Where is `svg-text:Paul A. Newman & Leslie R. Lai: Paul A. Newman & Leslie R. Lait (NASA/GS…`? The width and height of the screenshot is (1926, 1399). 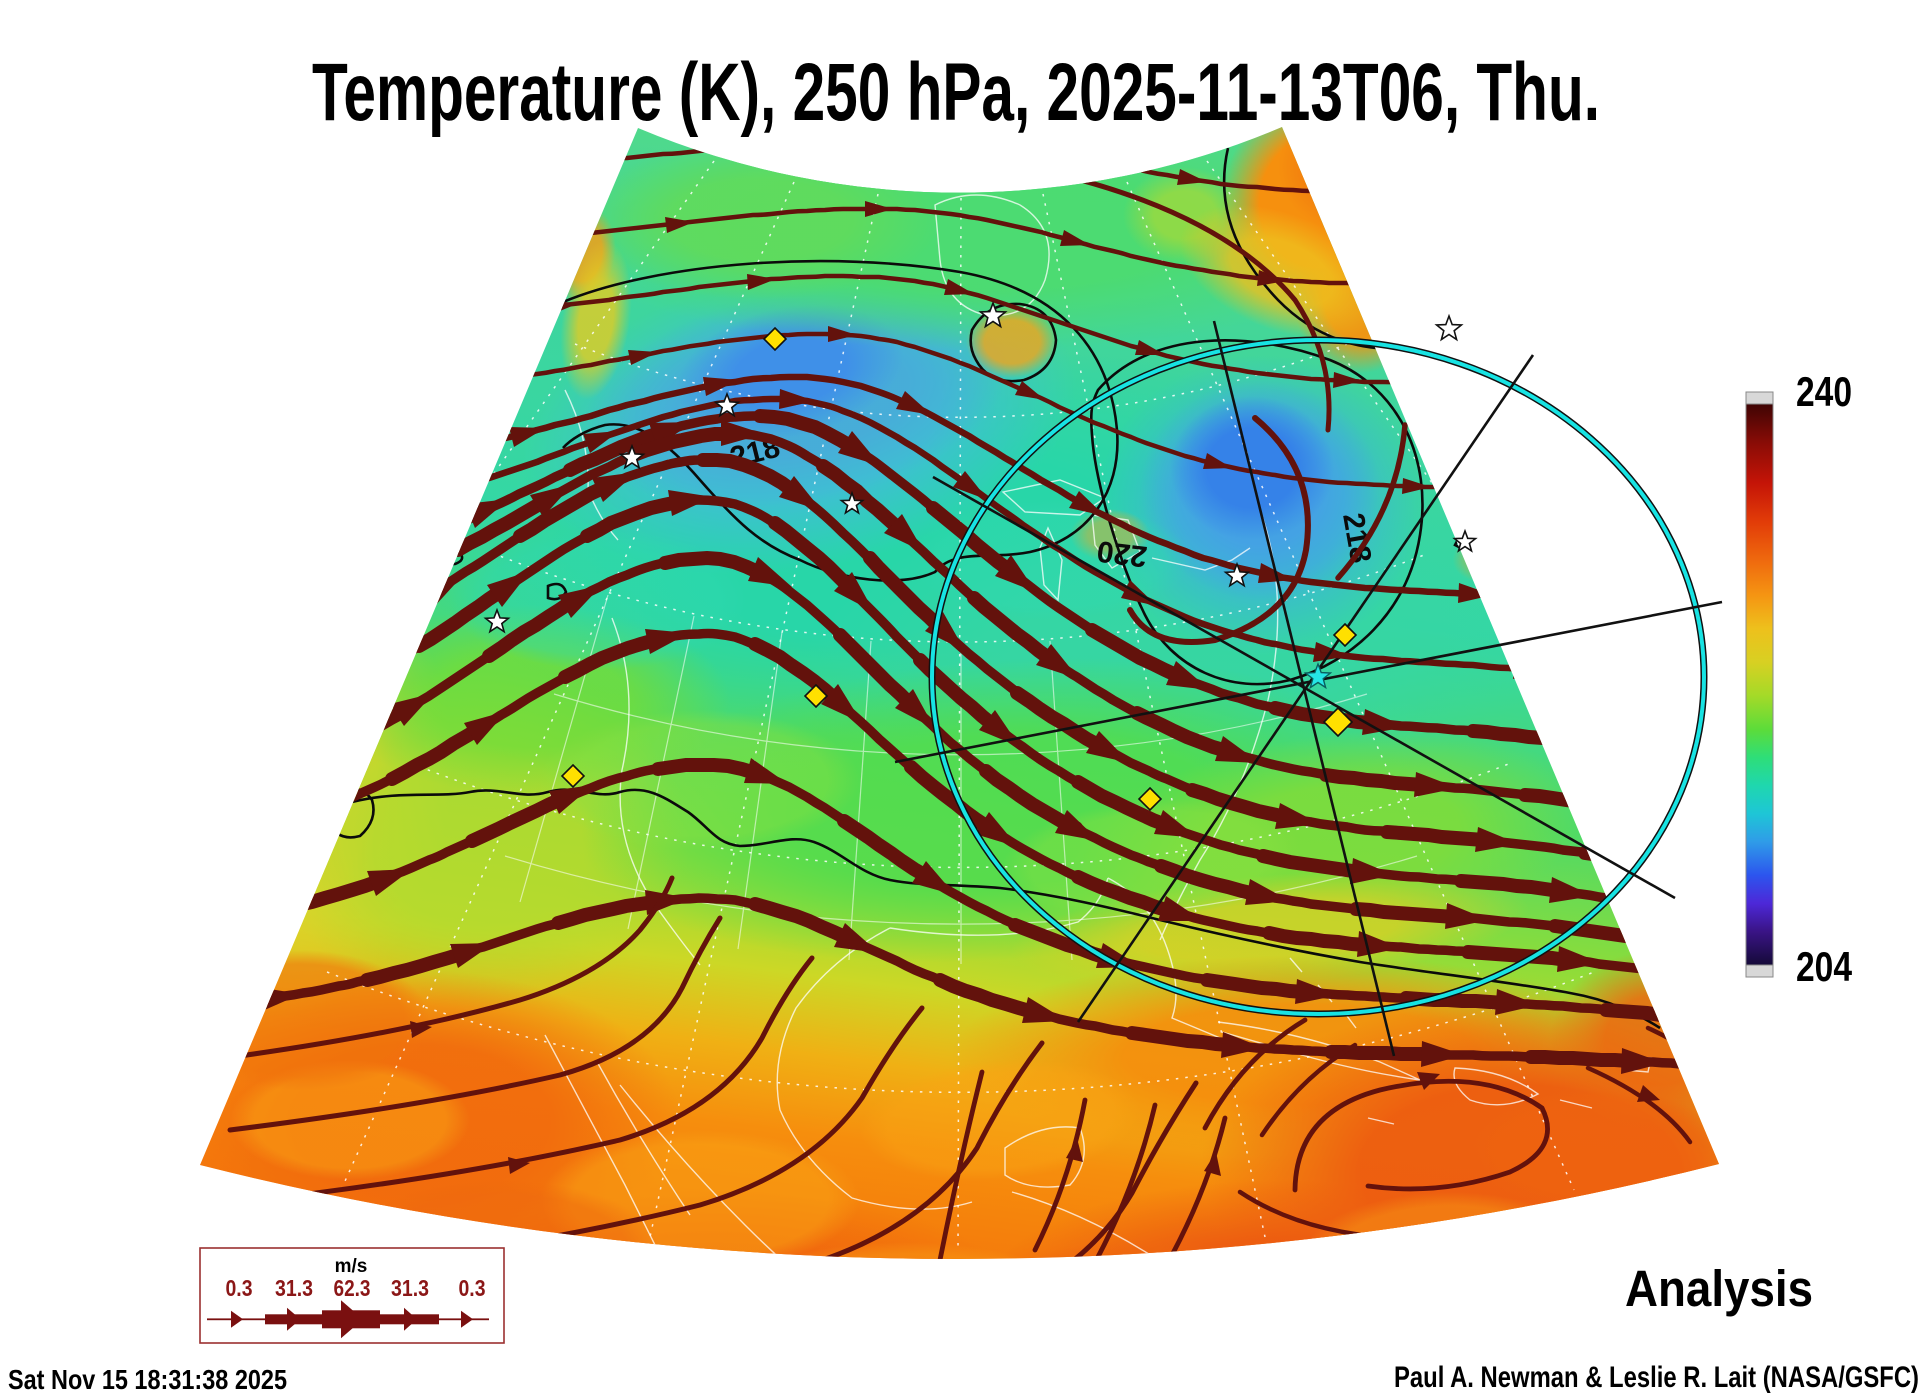 svg-text:Paul A. Newman & Leslie R. Lai: Paul A. Newman & Leslie R. Lait (NASA/GS… is located at coordinates (1656, 1377).